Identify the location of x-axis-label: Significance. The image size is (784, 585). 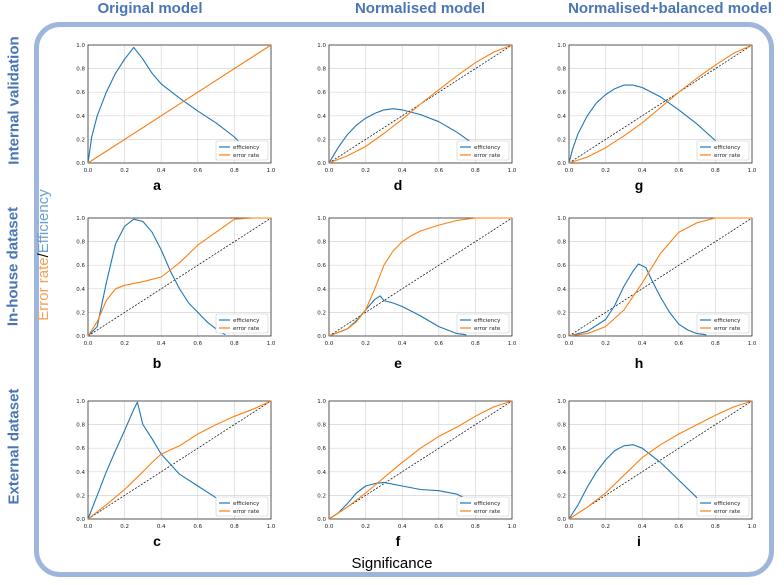
(392, 563).